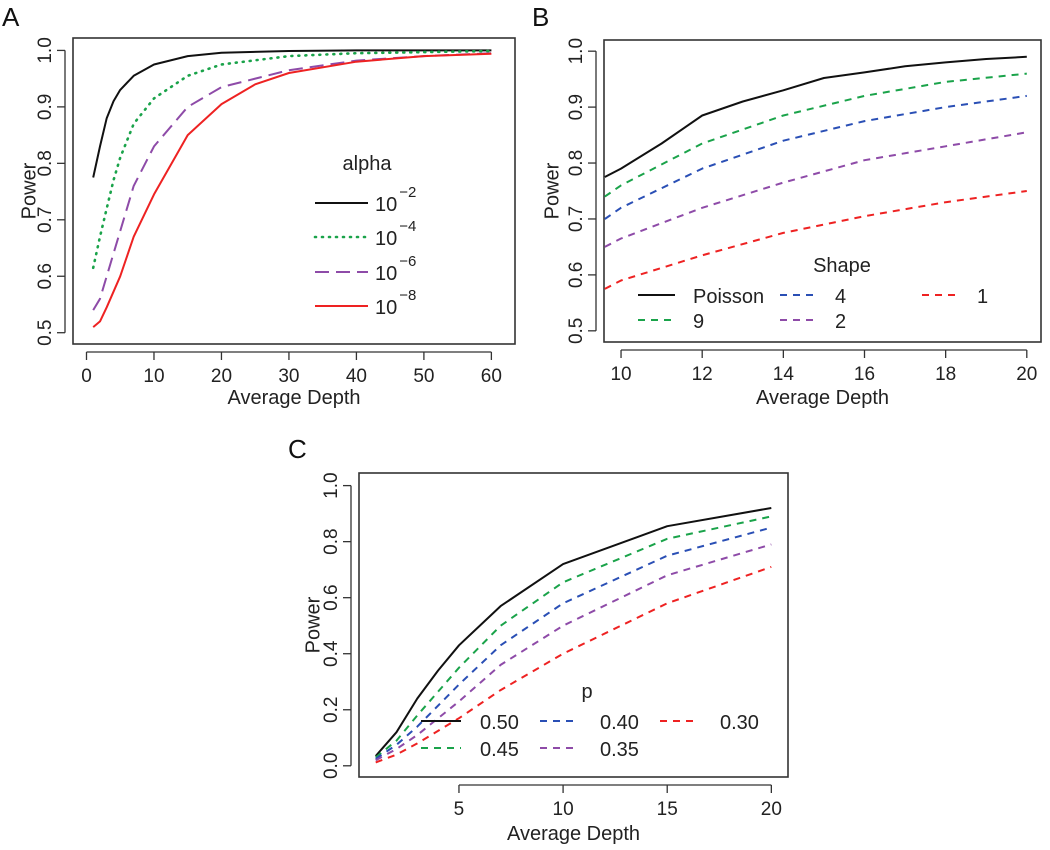 The height and width of the screenshot is (850, 1050). I want to click on legend-label: 10−8, so click(395, 303).